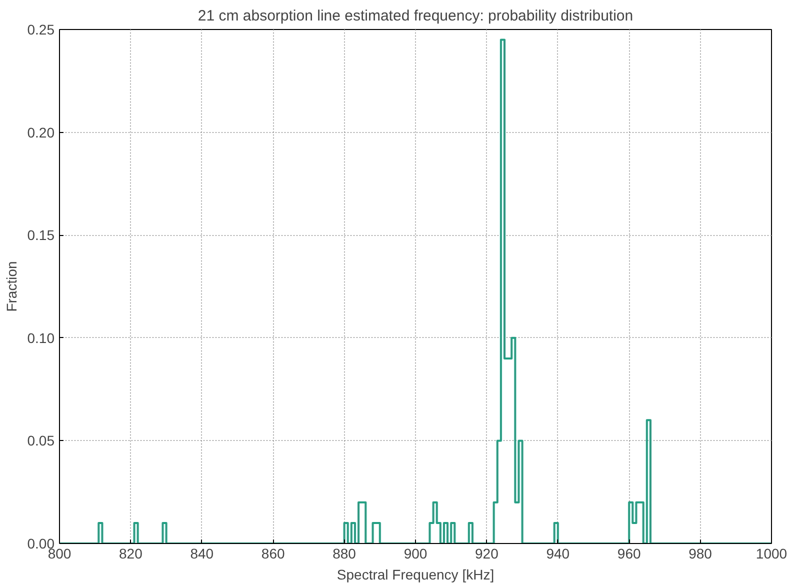  What do you see at coordinates (273, 554) in the screenshot?
I see `x-tick-label: 860` at bounding box center [273, 554].